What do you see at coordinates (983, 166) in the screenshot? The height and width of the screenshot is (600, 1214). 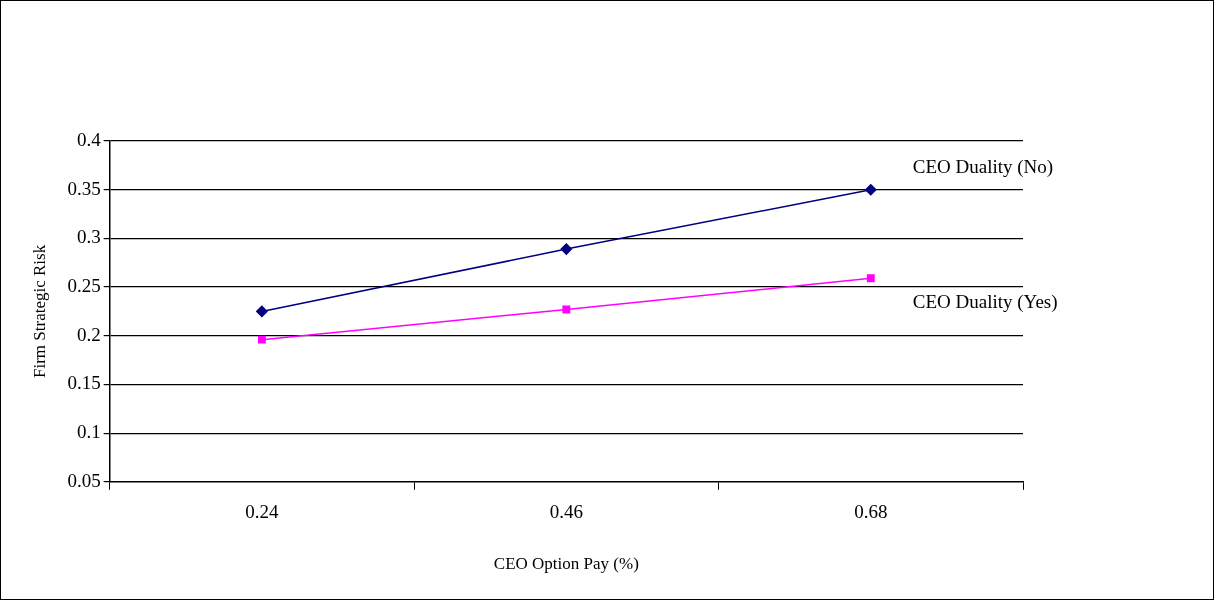 I see `text: CEO Duality (No)` at bounding box center [983, 166].